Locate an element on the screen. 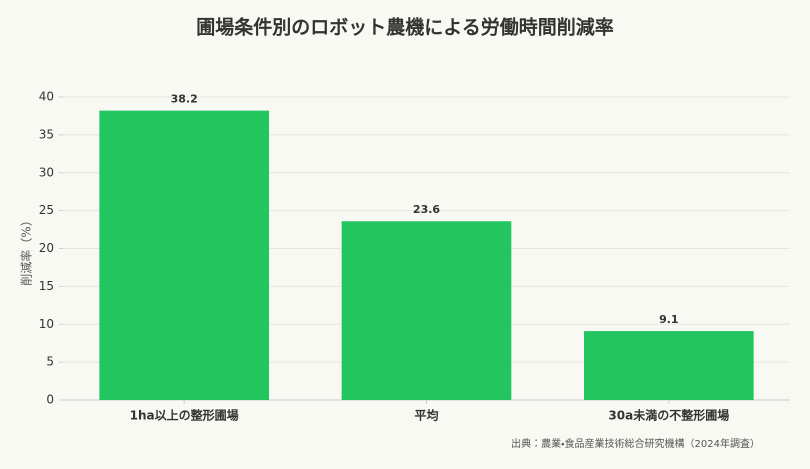  data-label: 38.2 is located at coordinates (184, 99).